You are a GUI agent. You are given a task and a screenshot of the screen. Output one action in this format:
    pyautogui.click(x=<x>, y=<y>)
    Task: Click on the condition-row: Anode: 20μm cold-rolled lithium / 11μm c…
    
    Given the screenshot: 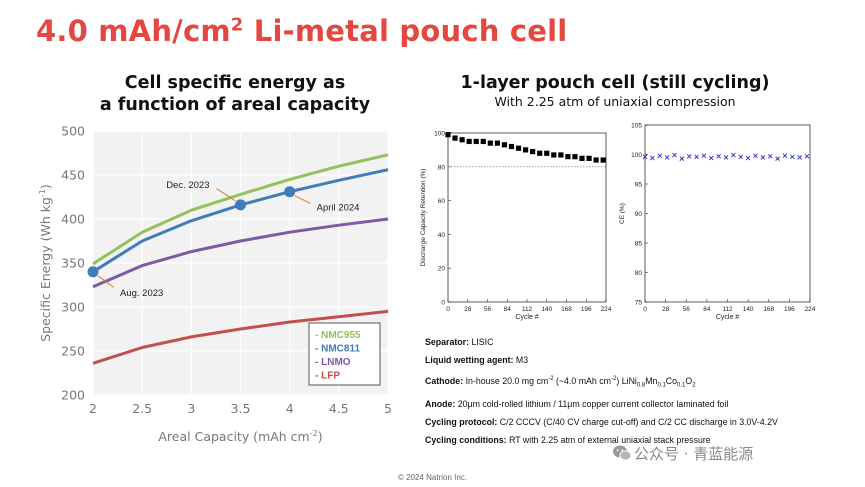 What is the action you would take?
    pyautogui.click(x=601, y=404)
    